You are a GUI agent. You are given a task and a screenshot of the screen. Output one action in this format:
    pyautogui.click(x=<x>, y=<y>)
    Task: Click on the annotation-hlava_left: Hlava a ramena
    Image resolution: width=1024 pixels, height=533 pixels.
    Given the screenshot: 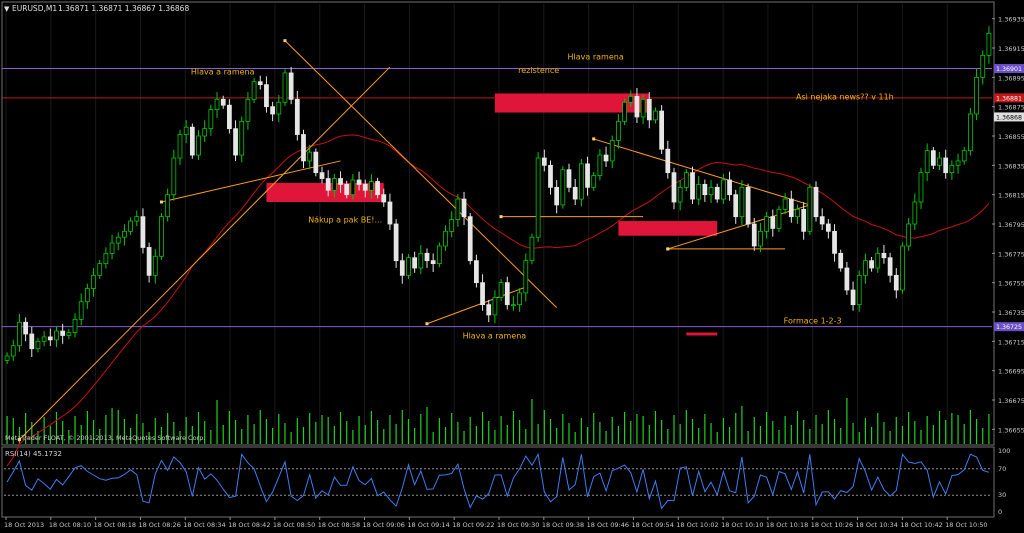 What is the action you would take?
    pyautogui.click(x=223, y=71)
    